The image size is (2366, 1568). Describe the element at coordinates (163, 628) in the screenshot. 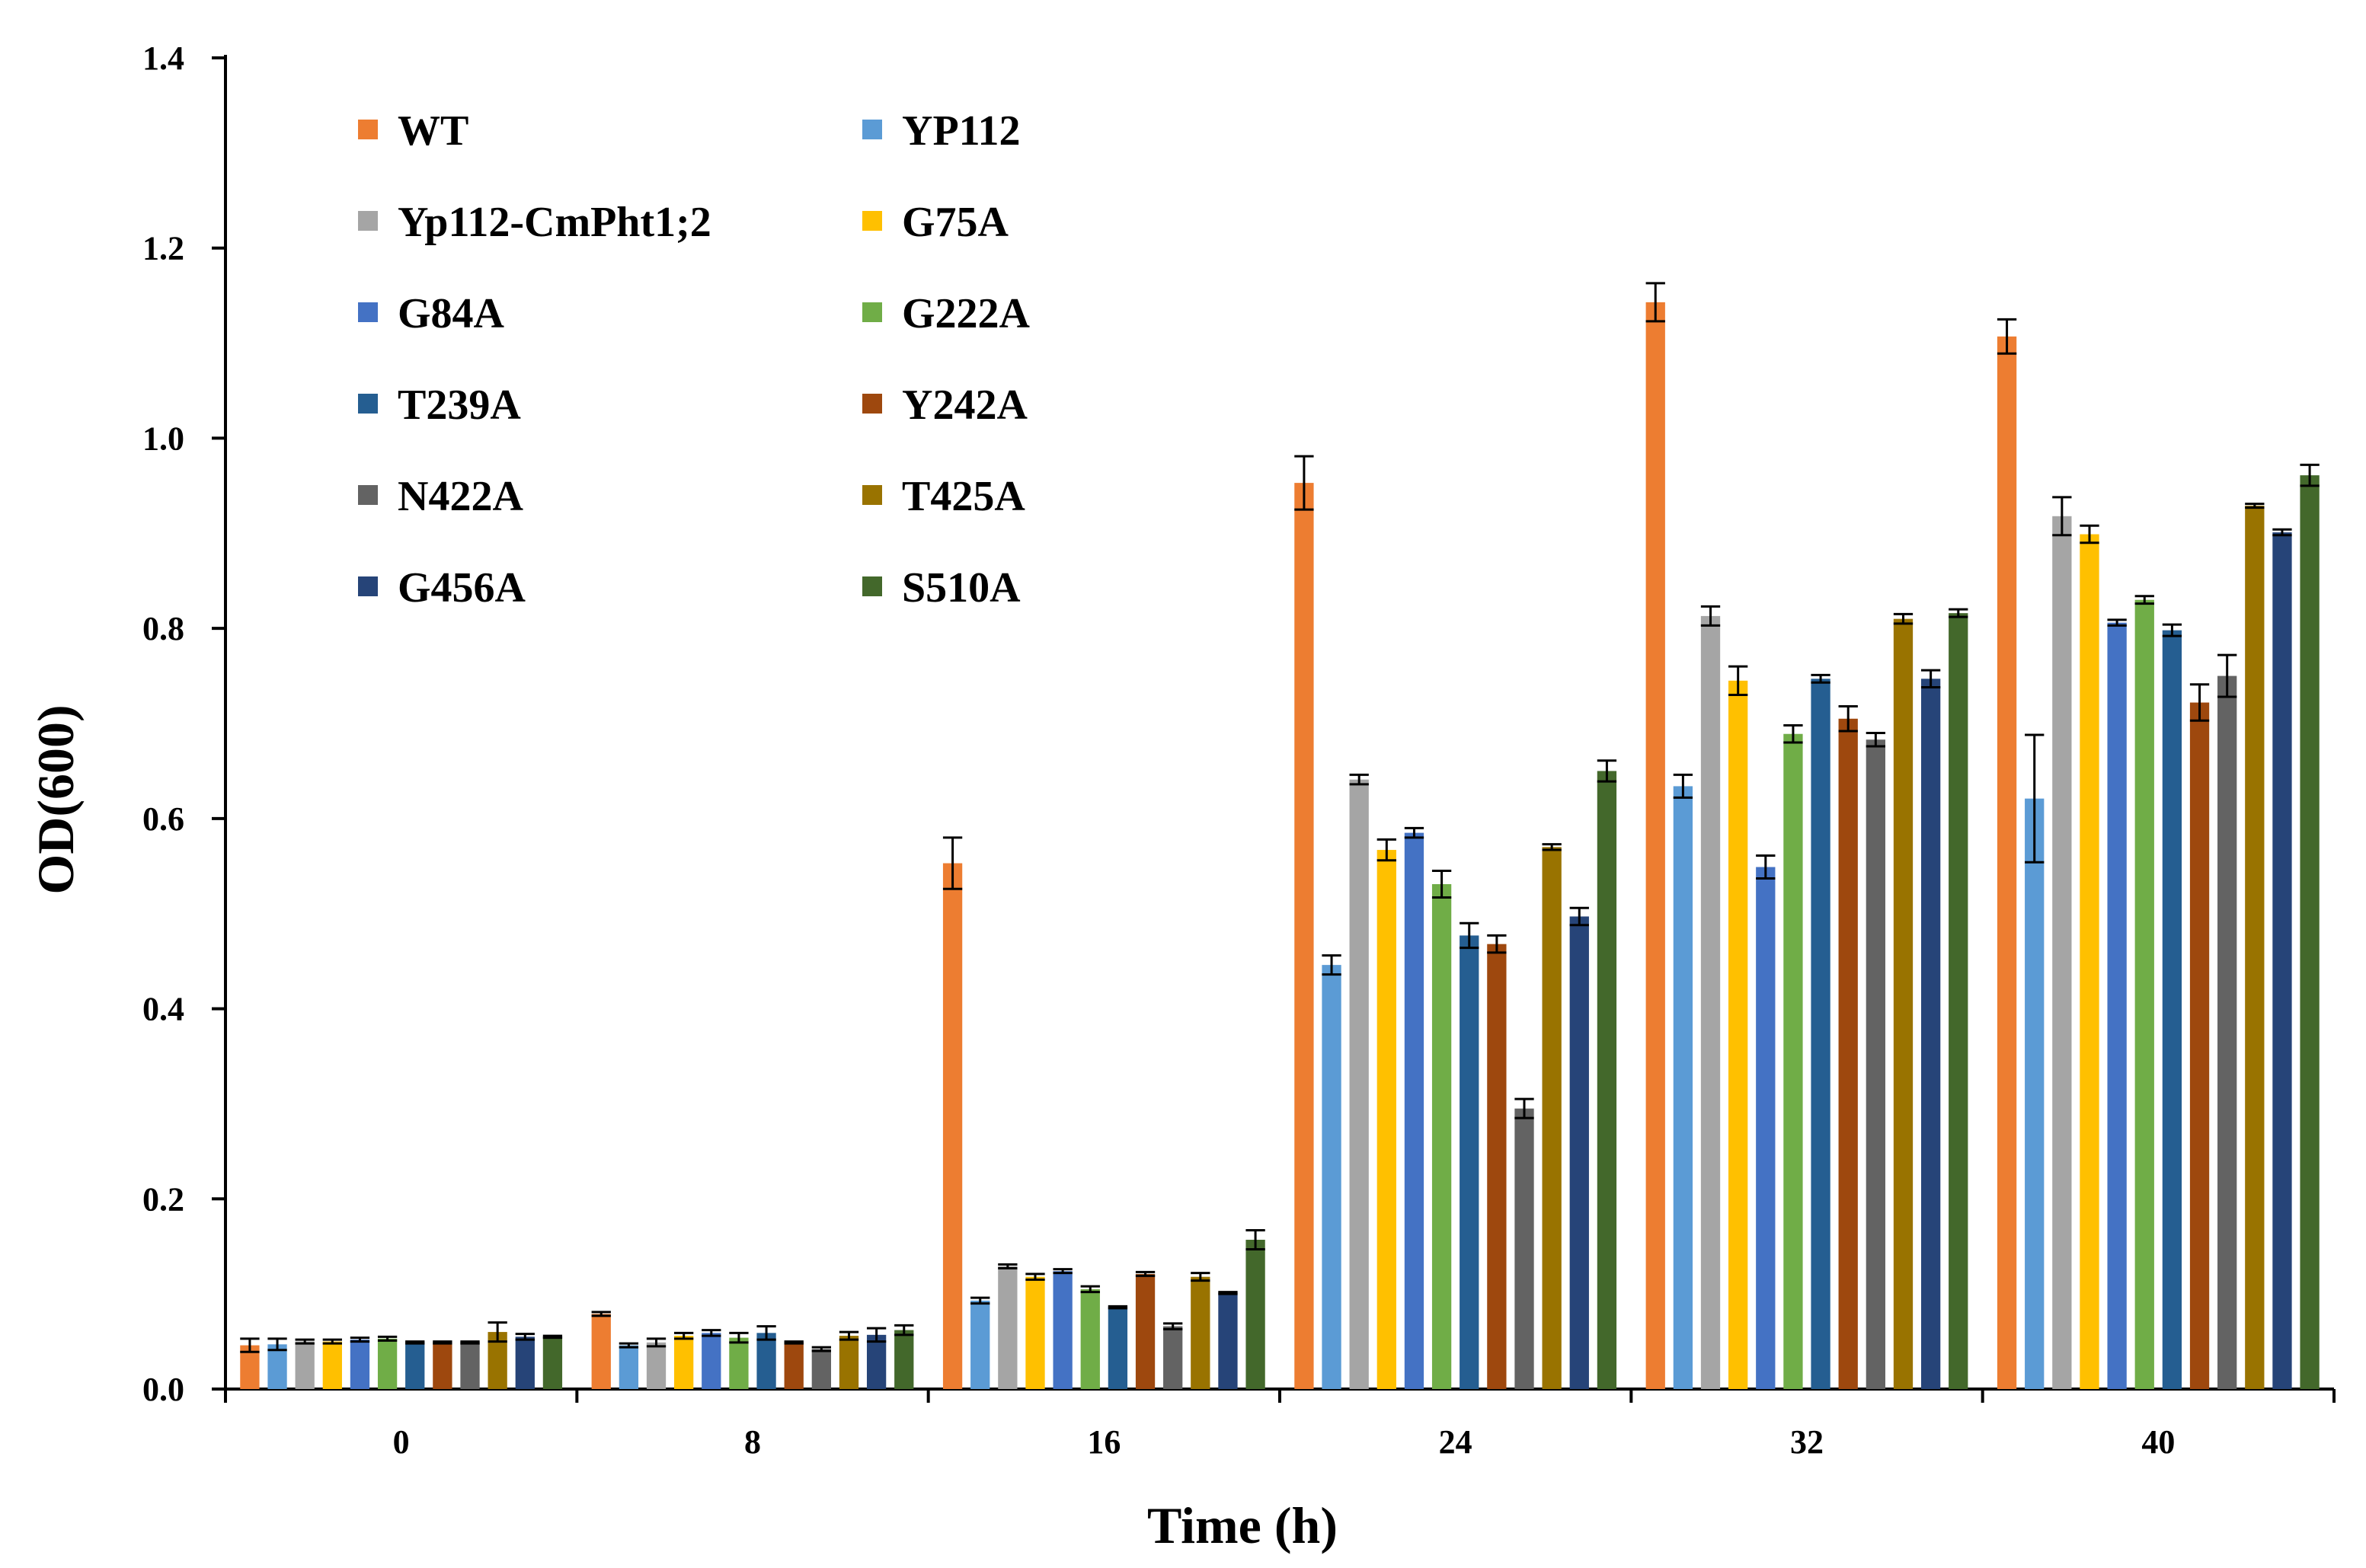

I see `y-tick-label: 0.8` at that location.